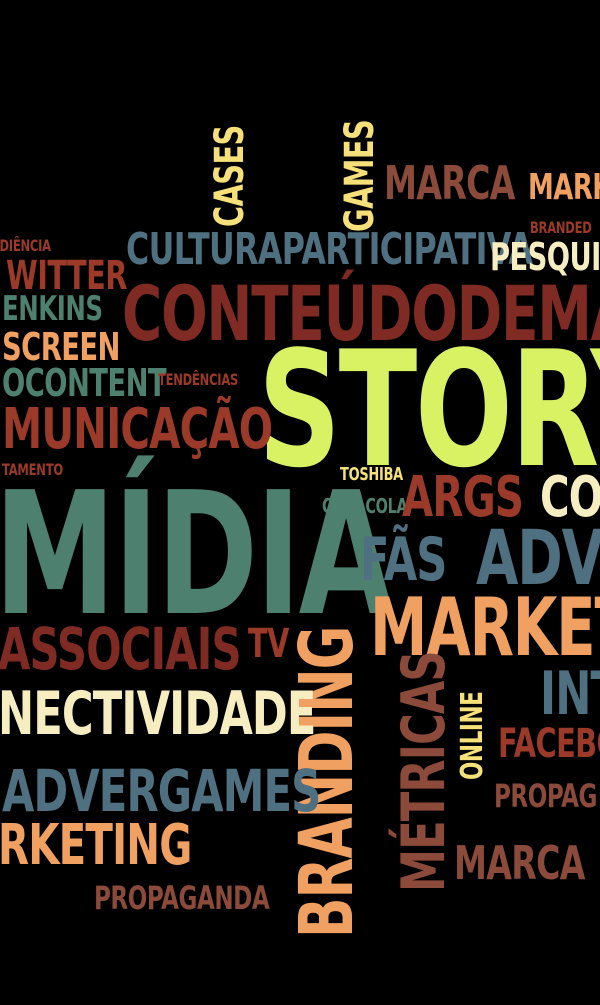 The height and width of the screenshot is (1005, 600). Describe the element at coordinates (424, 771) in the screenshot. I see `word-metricas: MÉTRICAS` at that location.